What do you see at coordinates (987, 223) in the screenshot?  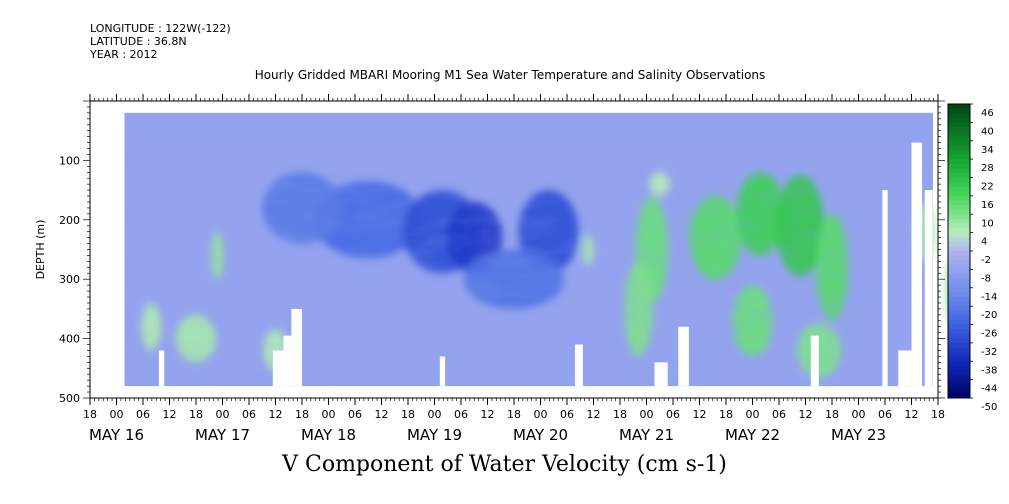 I see `colorbar-tick-label: 10` at bounding box center [987, 223].